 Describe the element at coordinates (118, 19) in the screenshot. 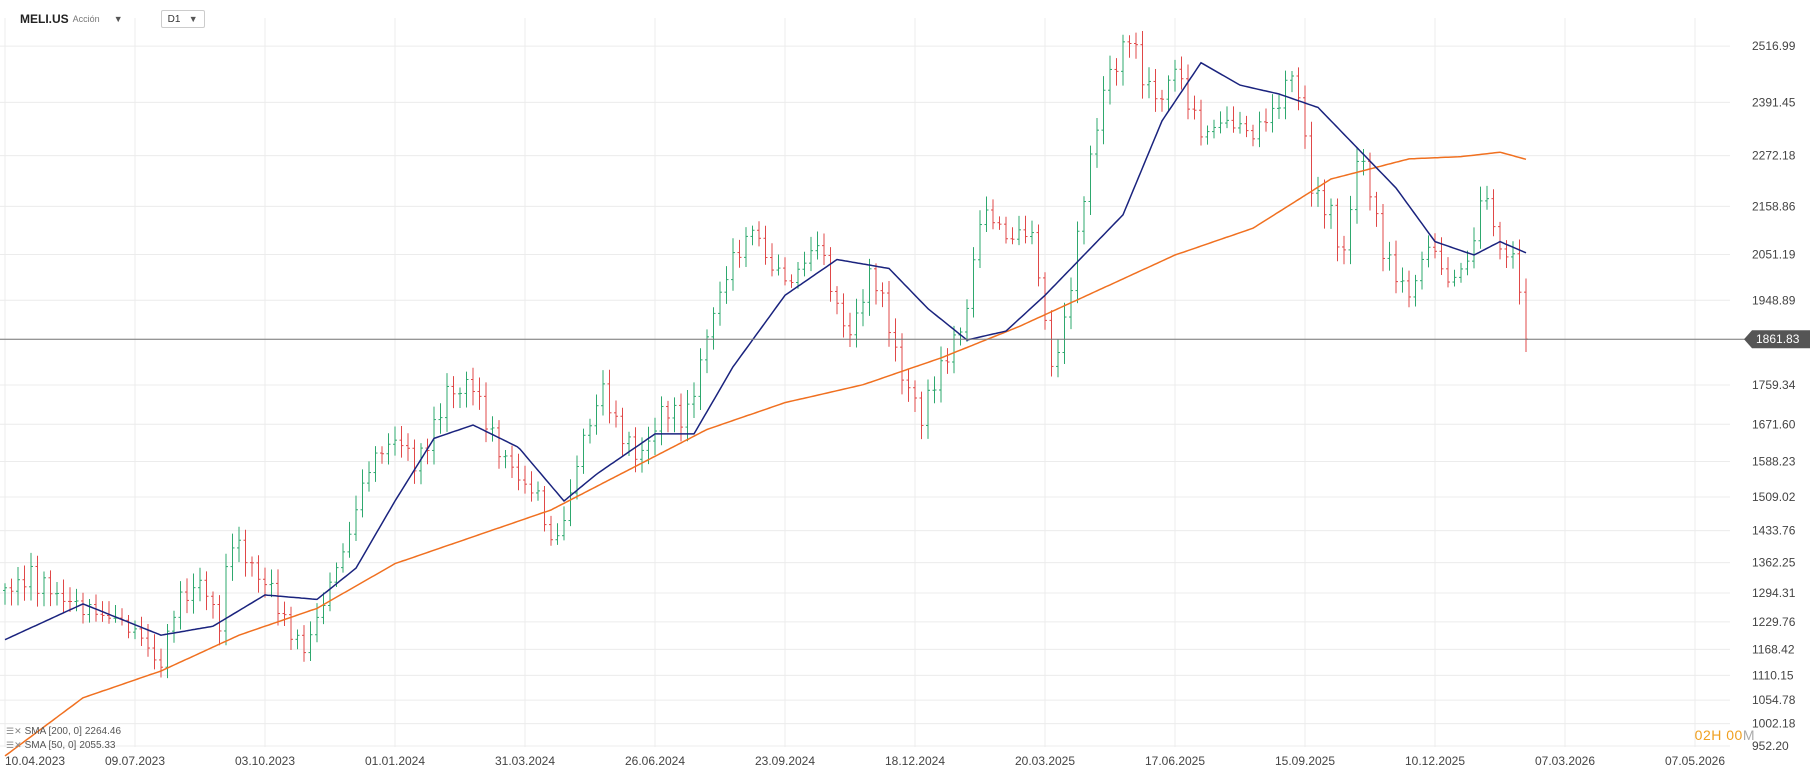

I see `symbol-dropdown-icon: ▼` at that location.